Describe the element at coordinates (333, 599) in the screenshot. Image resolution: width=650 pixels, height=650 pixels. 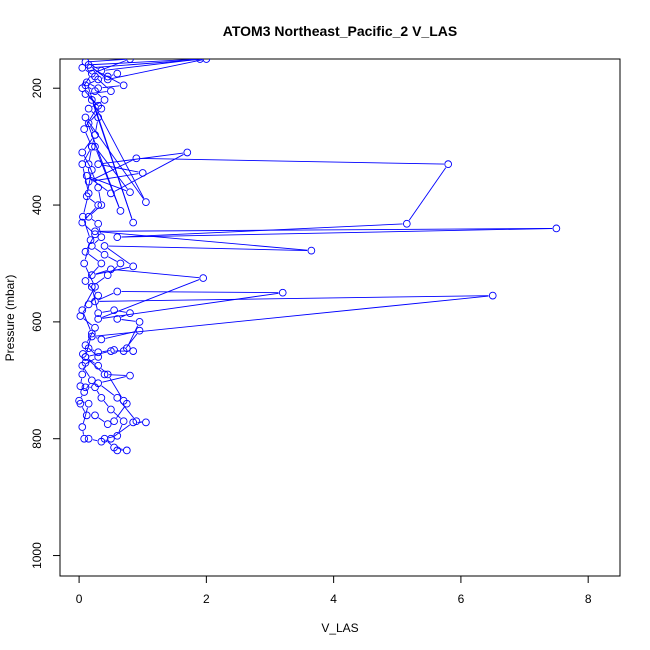
I see `x-tick-label: 4` at that location.